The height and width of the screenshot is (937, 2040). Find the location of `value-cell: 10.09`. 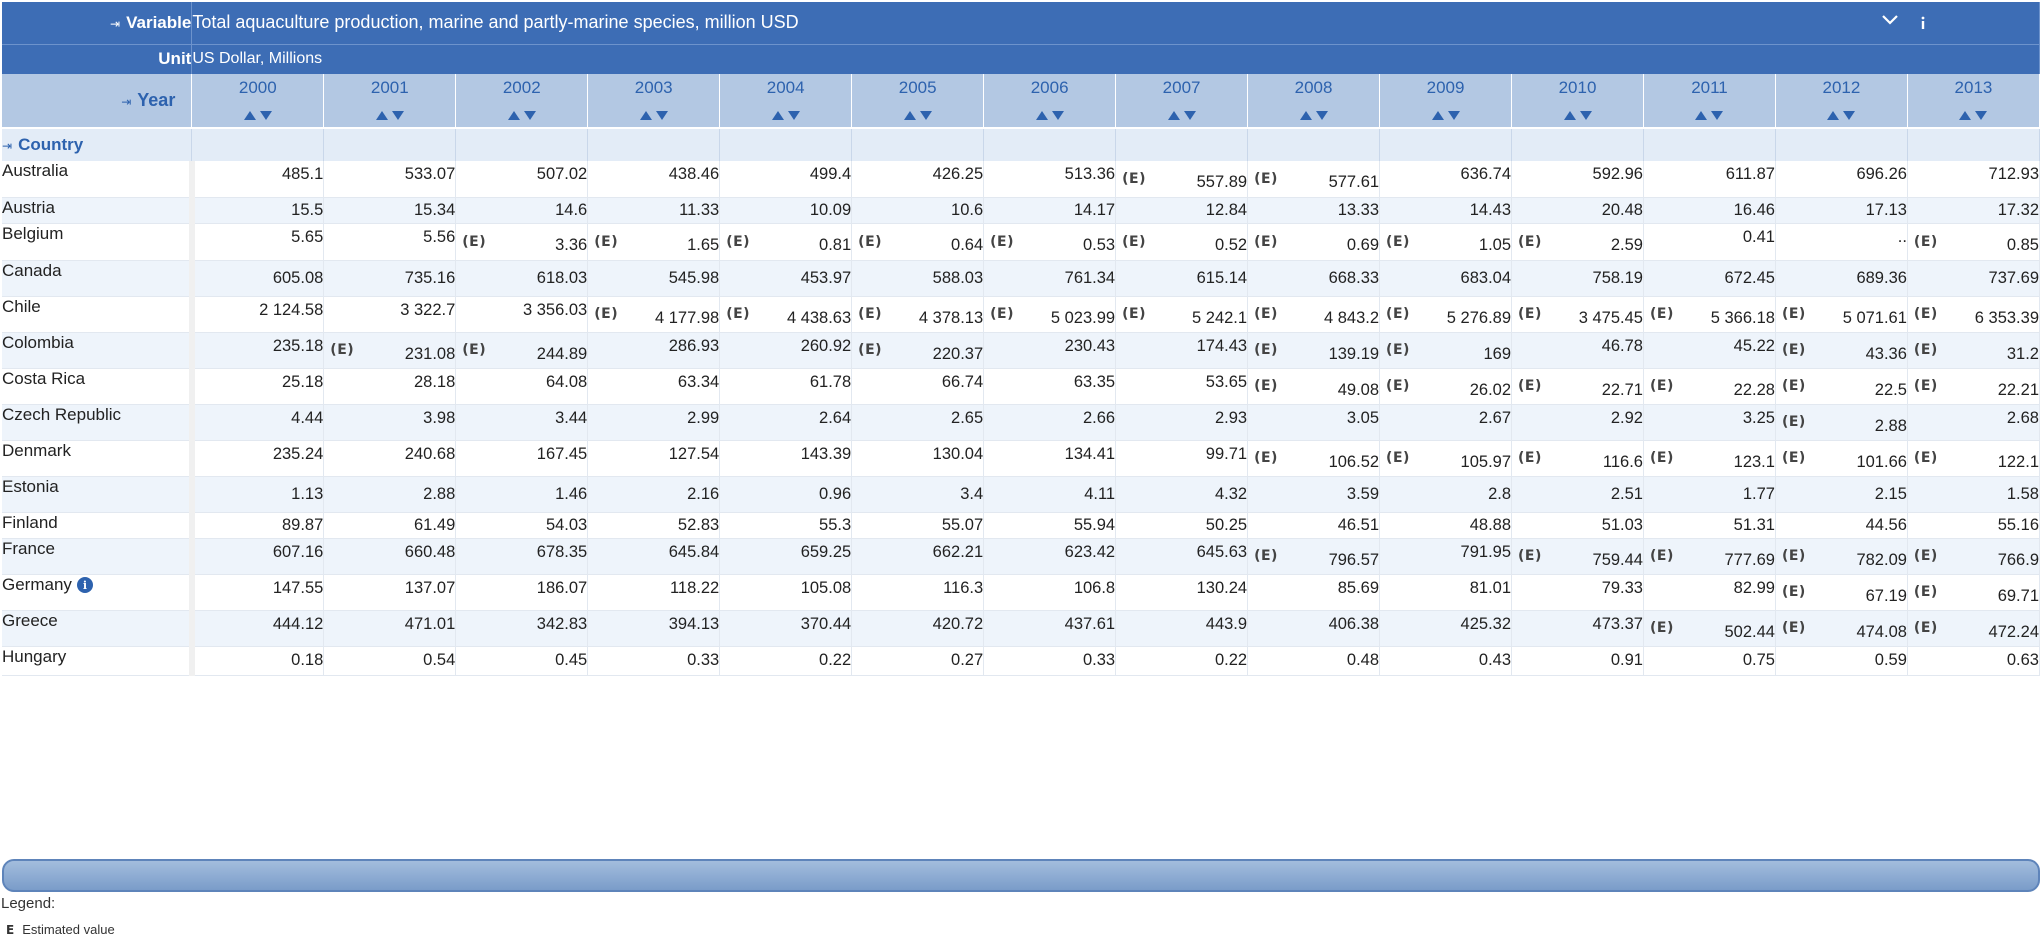

value-cell: 10.09 is located at coordinates (786, 210).